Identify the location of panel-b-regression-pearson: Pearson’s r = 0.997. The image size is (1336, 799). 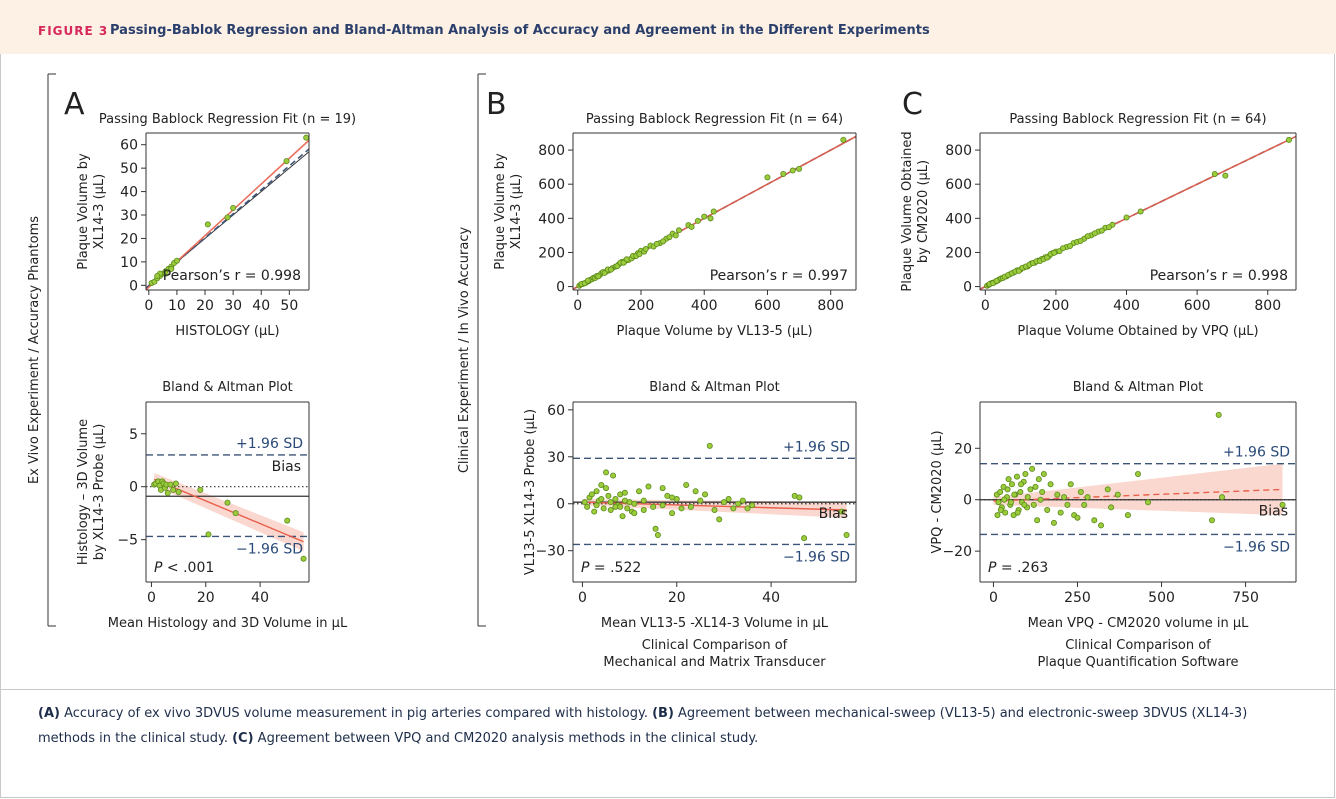
(779, 276).